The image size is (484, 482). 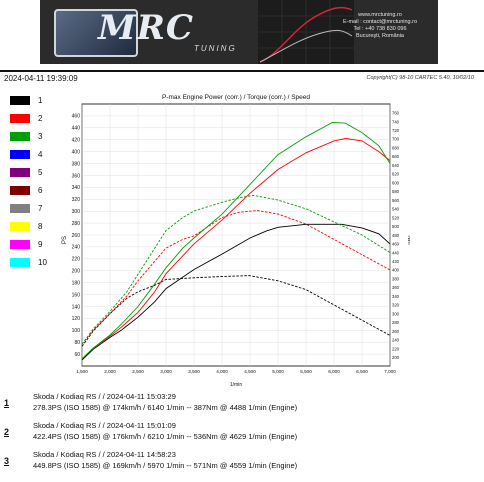 I want to click on y2-tick-label: 200, so click(x=396, y=357).